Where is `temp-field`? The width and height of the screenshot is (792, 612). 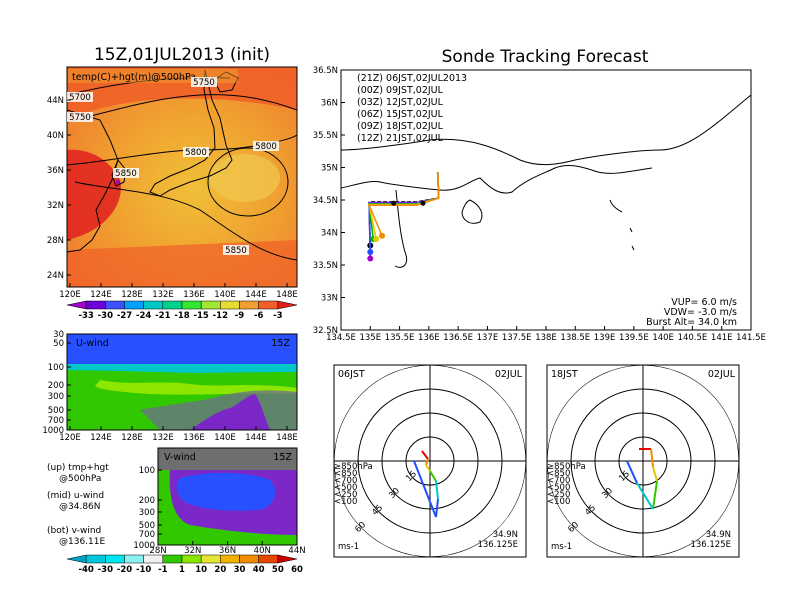
temp-field is located at coordinates (182, 177).